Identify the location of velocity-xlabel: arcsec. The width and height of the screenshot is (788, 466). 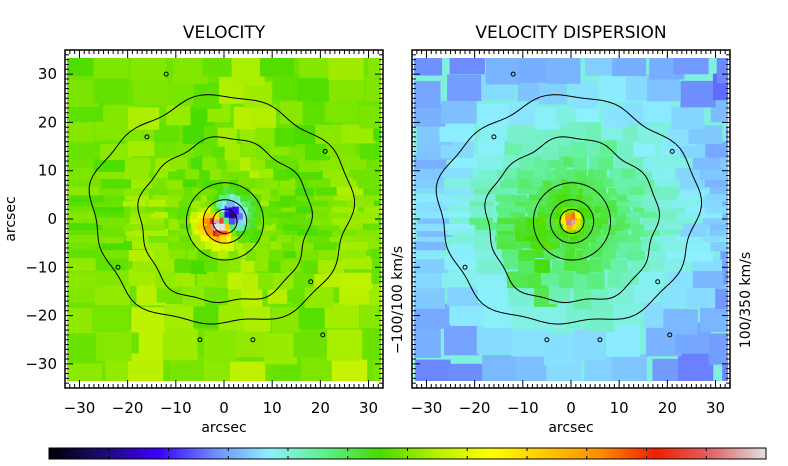
(223, 428).